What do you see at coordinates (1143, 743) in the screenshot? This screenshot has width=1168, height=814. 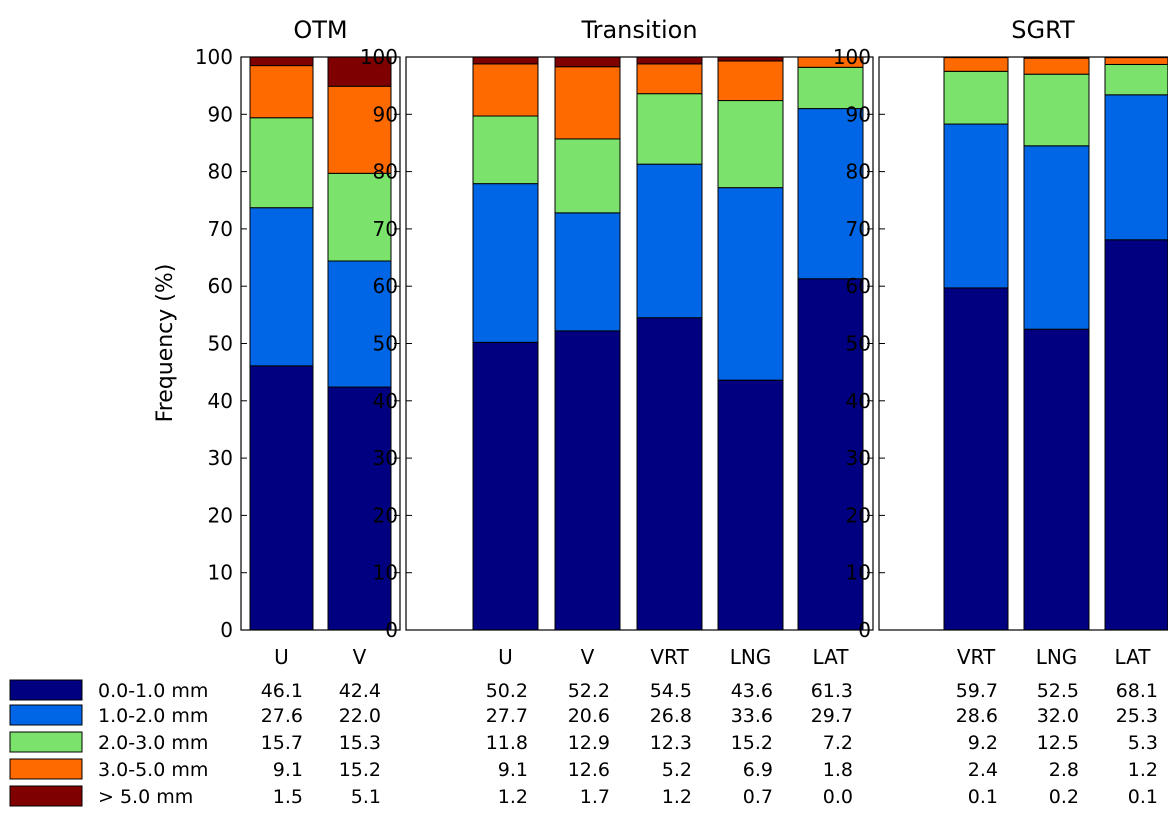 I see `value-label: 5.3` at bounding box center [1143, 743].